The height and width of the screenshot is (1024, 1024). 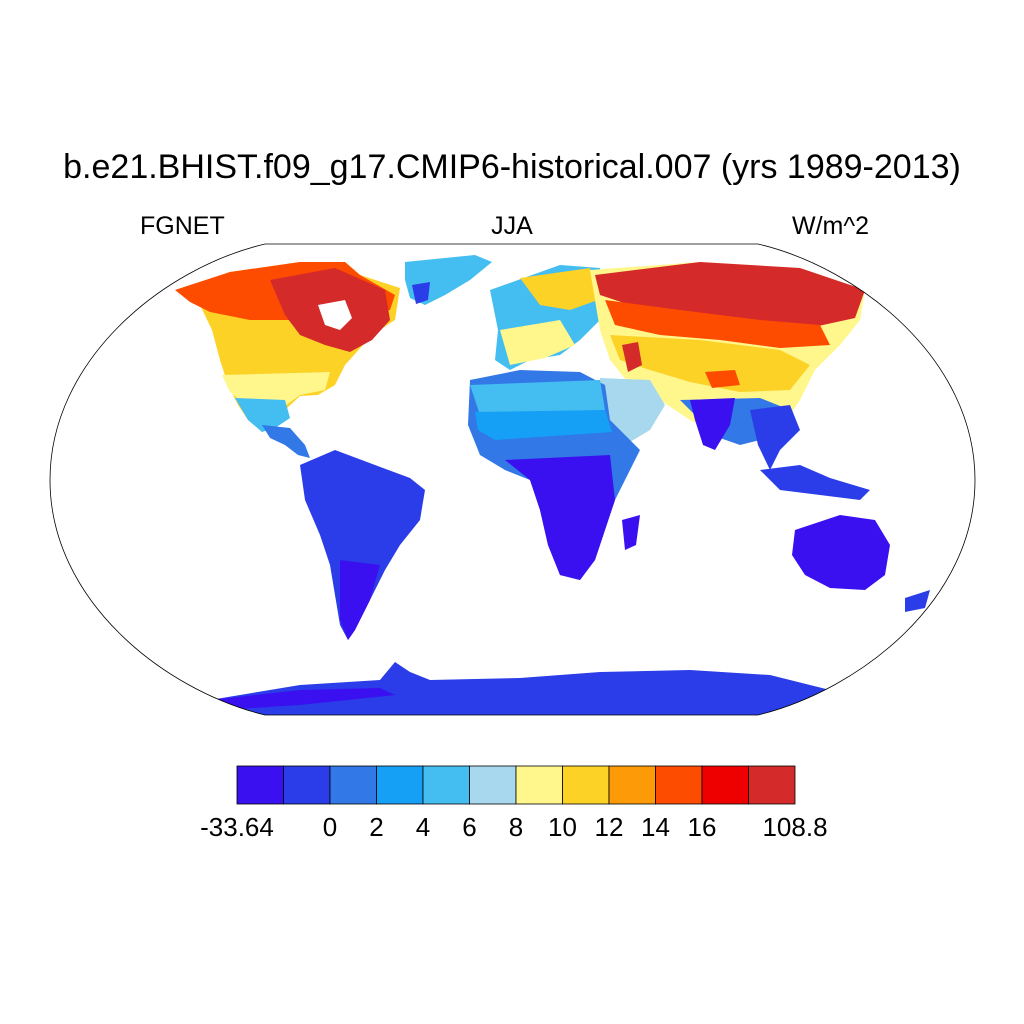 I want to click on hudson-bay, so click(x=335, y=315).